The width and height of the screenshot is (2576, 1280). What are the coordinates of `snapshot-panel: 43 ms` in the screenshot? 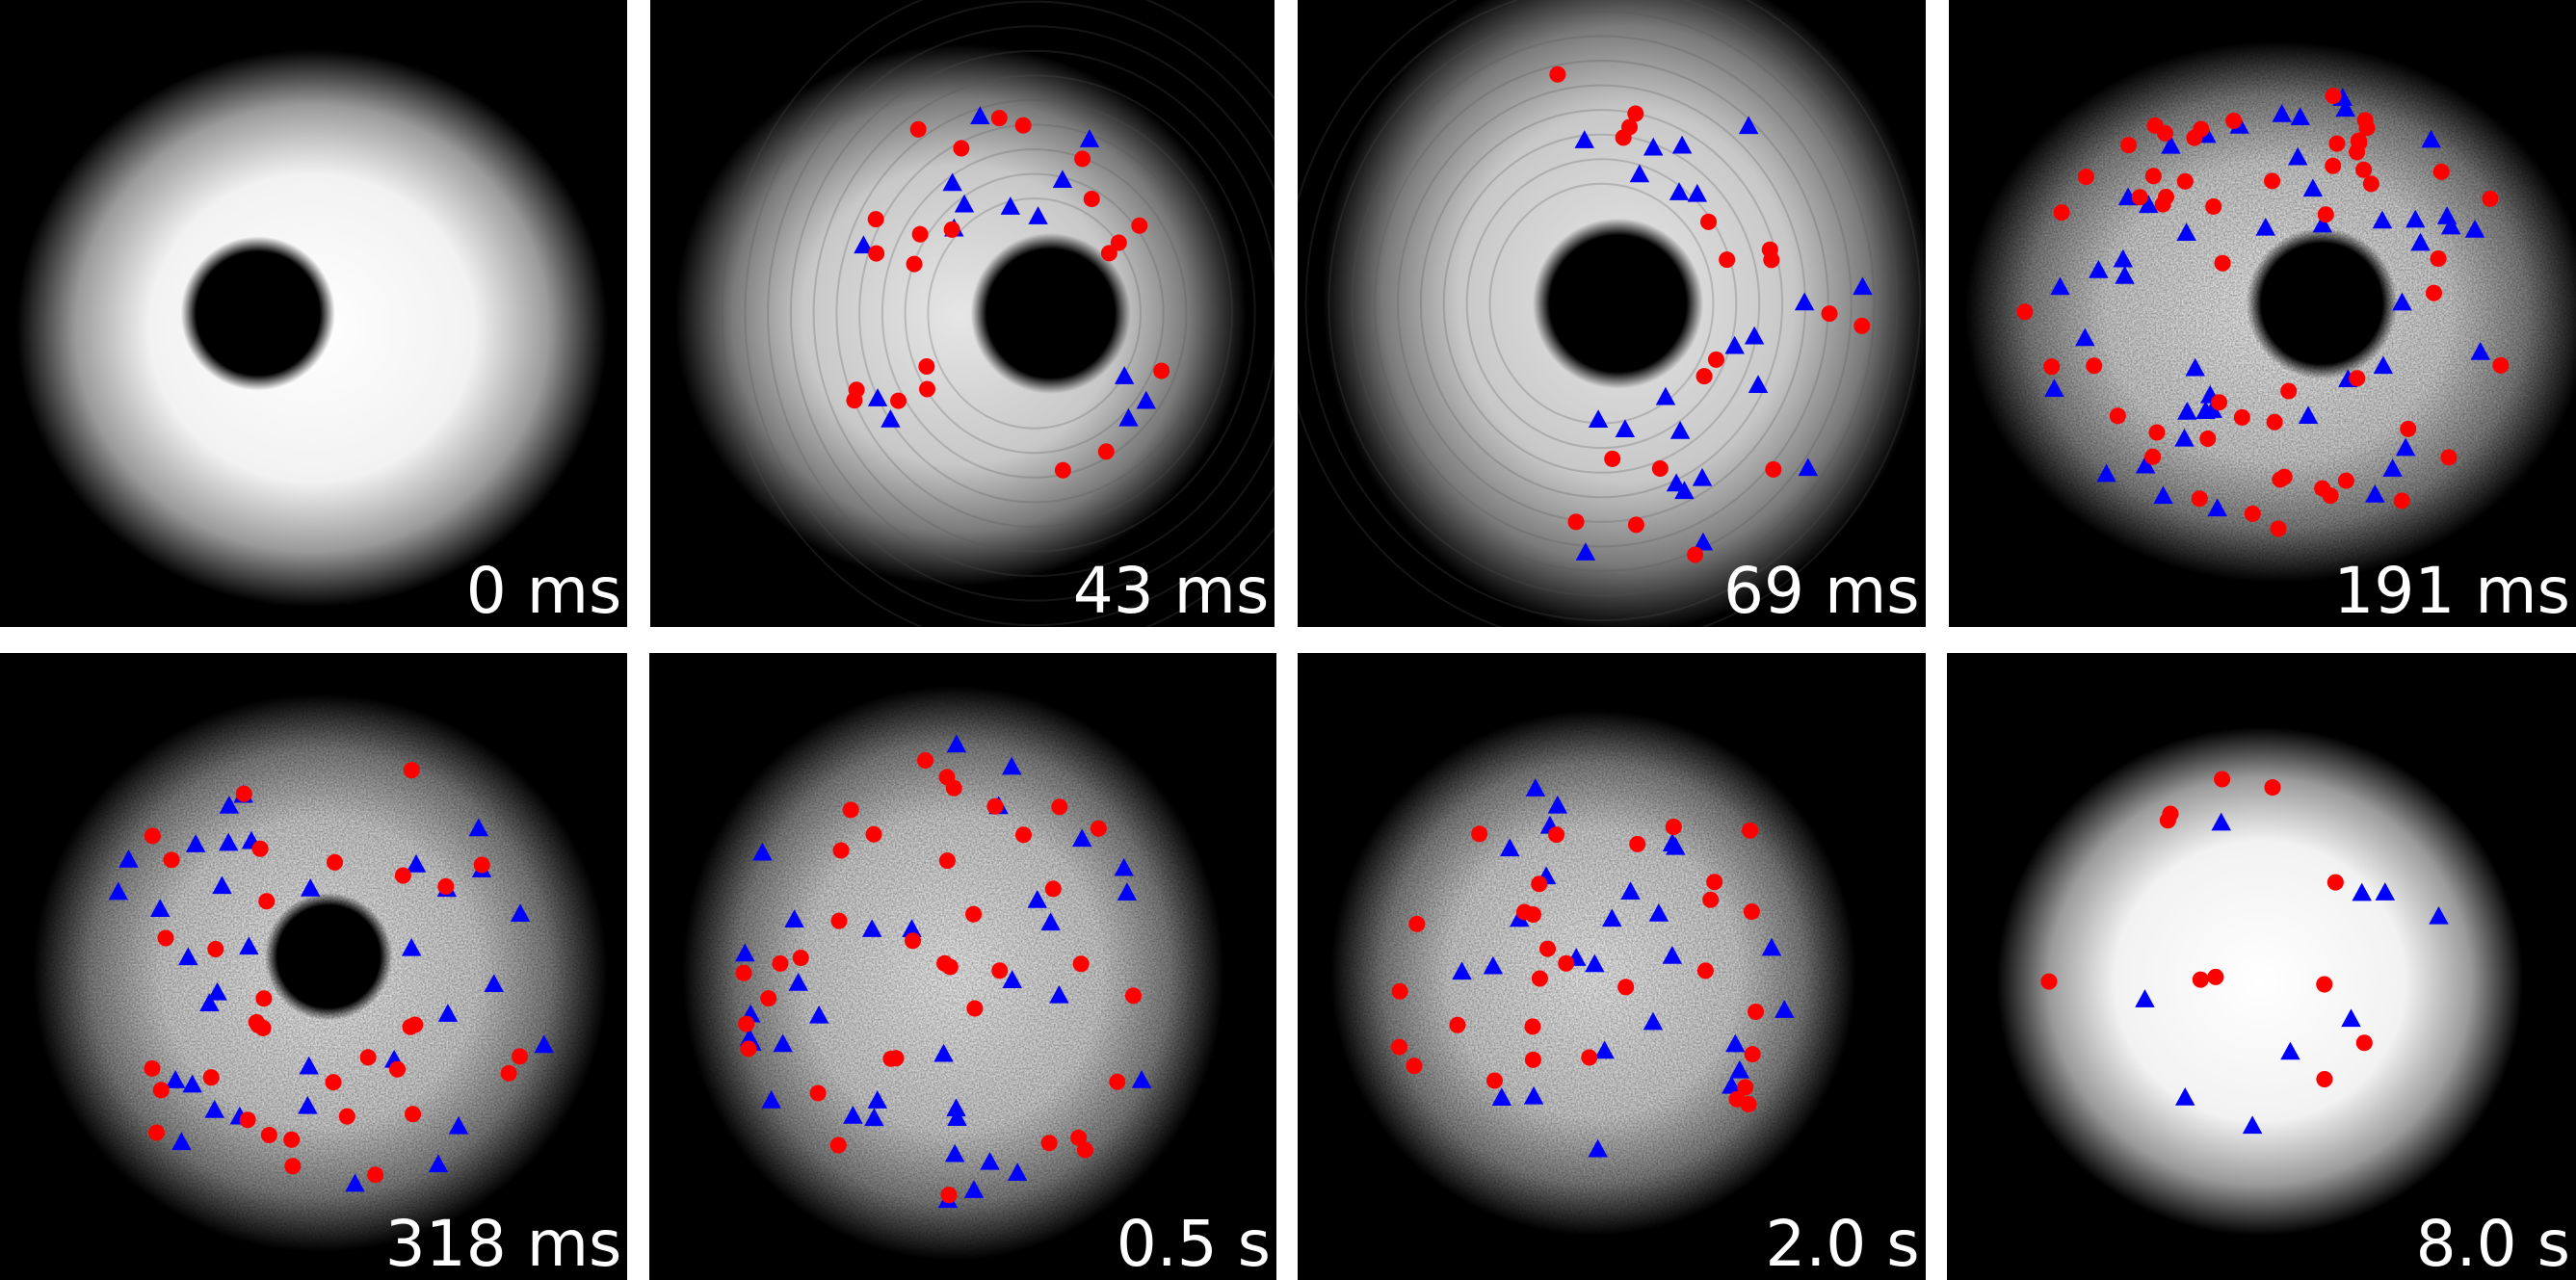 It's located at (962, 313).